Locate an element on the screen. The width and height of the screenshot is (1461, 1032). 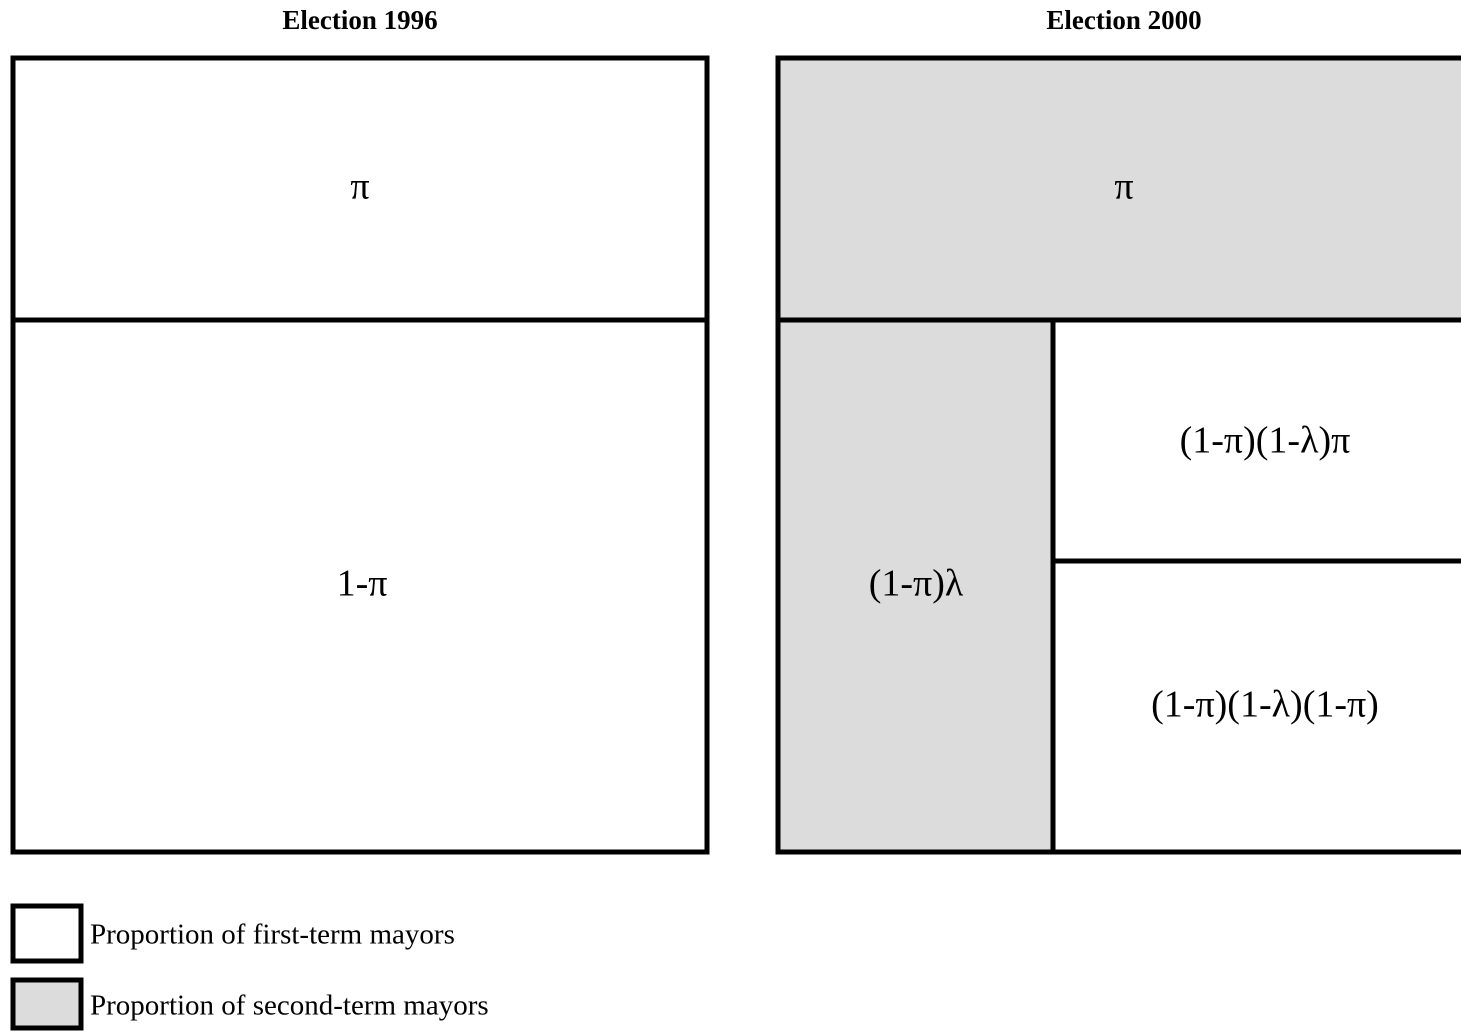
legend-label: Proportion of first-term mayors is located at coordinates (272, 935).